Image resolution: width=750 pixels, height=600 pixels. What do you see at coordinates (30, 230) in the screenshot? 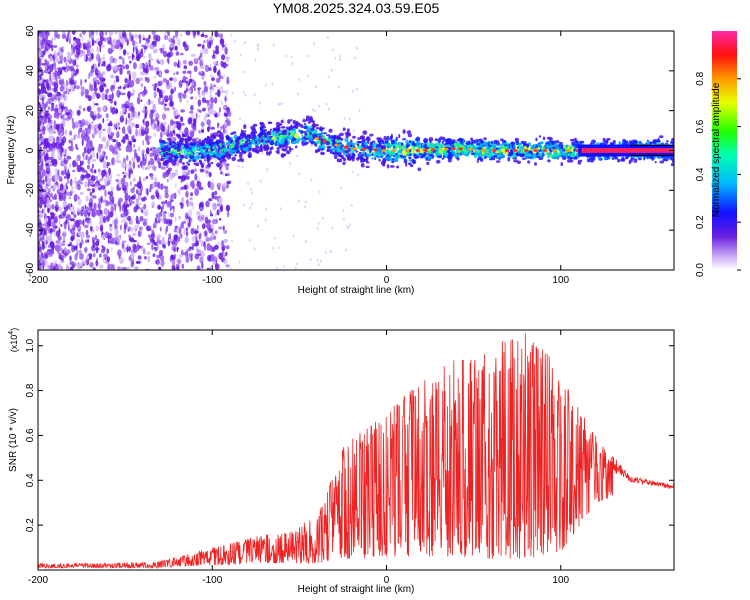
I see `spectrogram-y-tick-label: -40` at bounding box center [30, 230].